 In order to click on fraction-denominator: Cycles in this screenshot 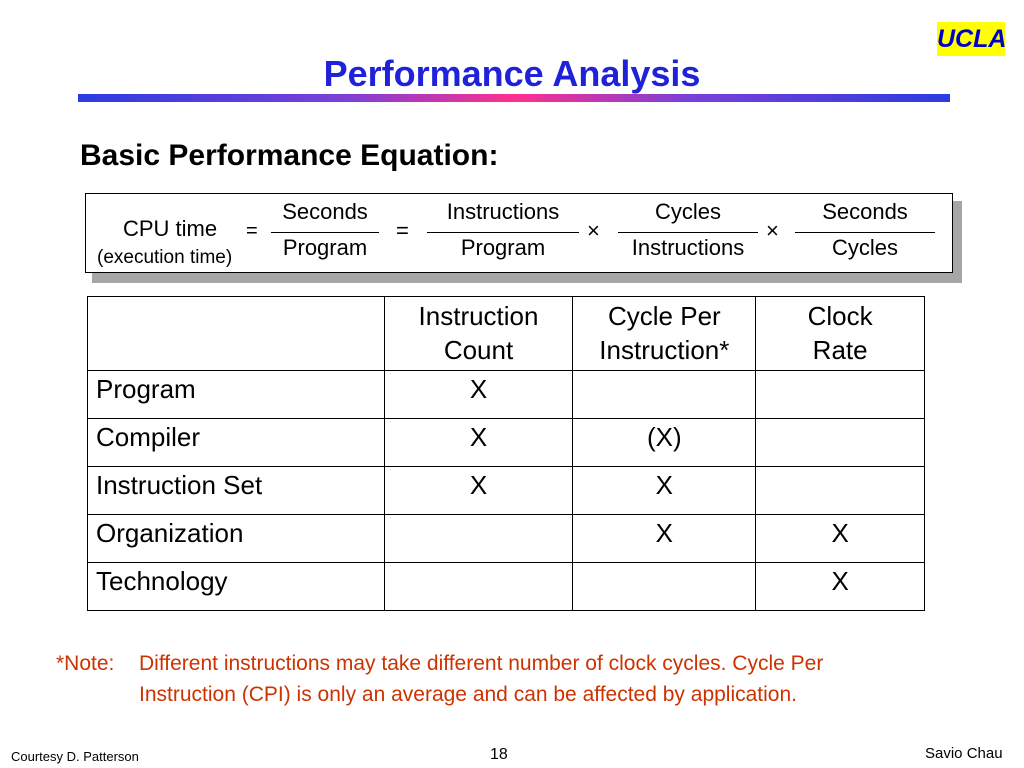, I will do `click(864, 247)`.